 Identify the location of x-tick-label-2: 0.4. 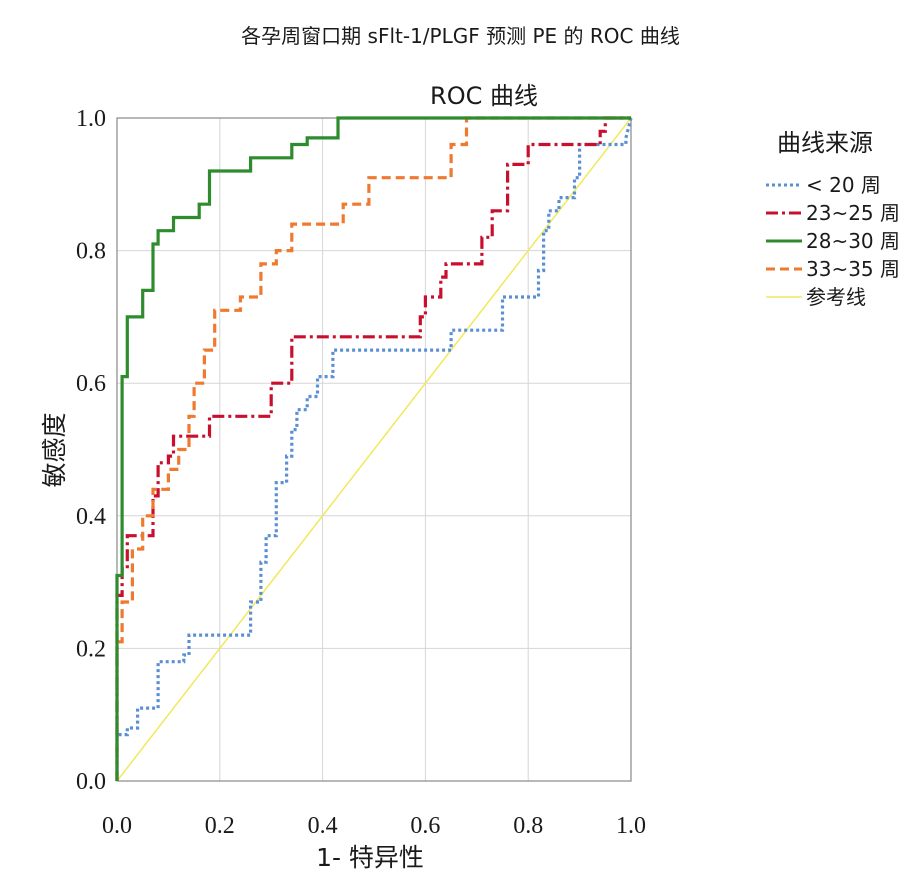
(323, 826).